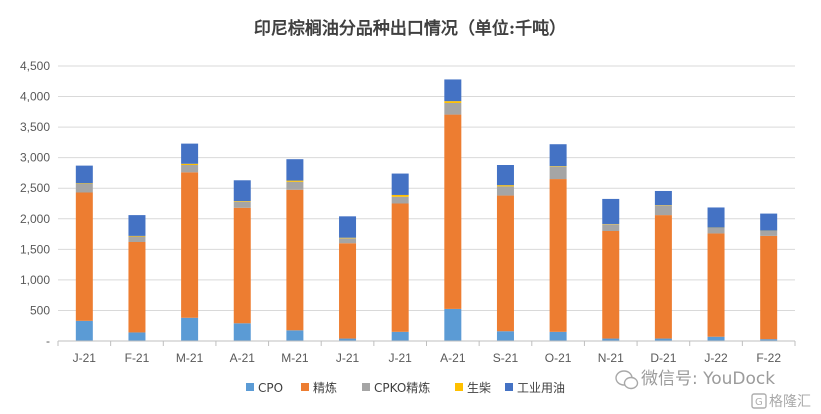 This screenshot has height=414, width=821. I want to click on legend-label: 工业用油, so click(541, 388).